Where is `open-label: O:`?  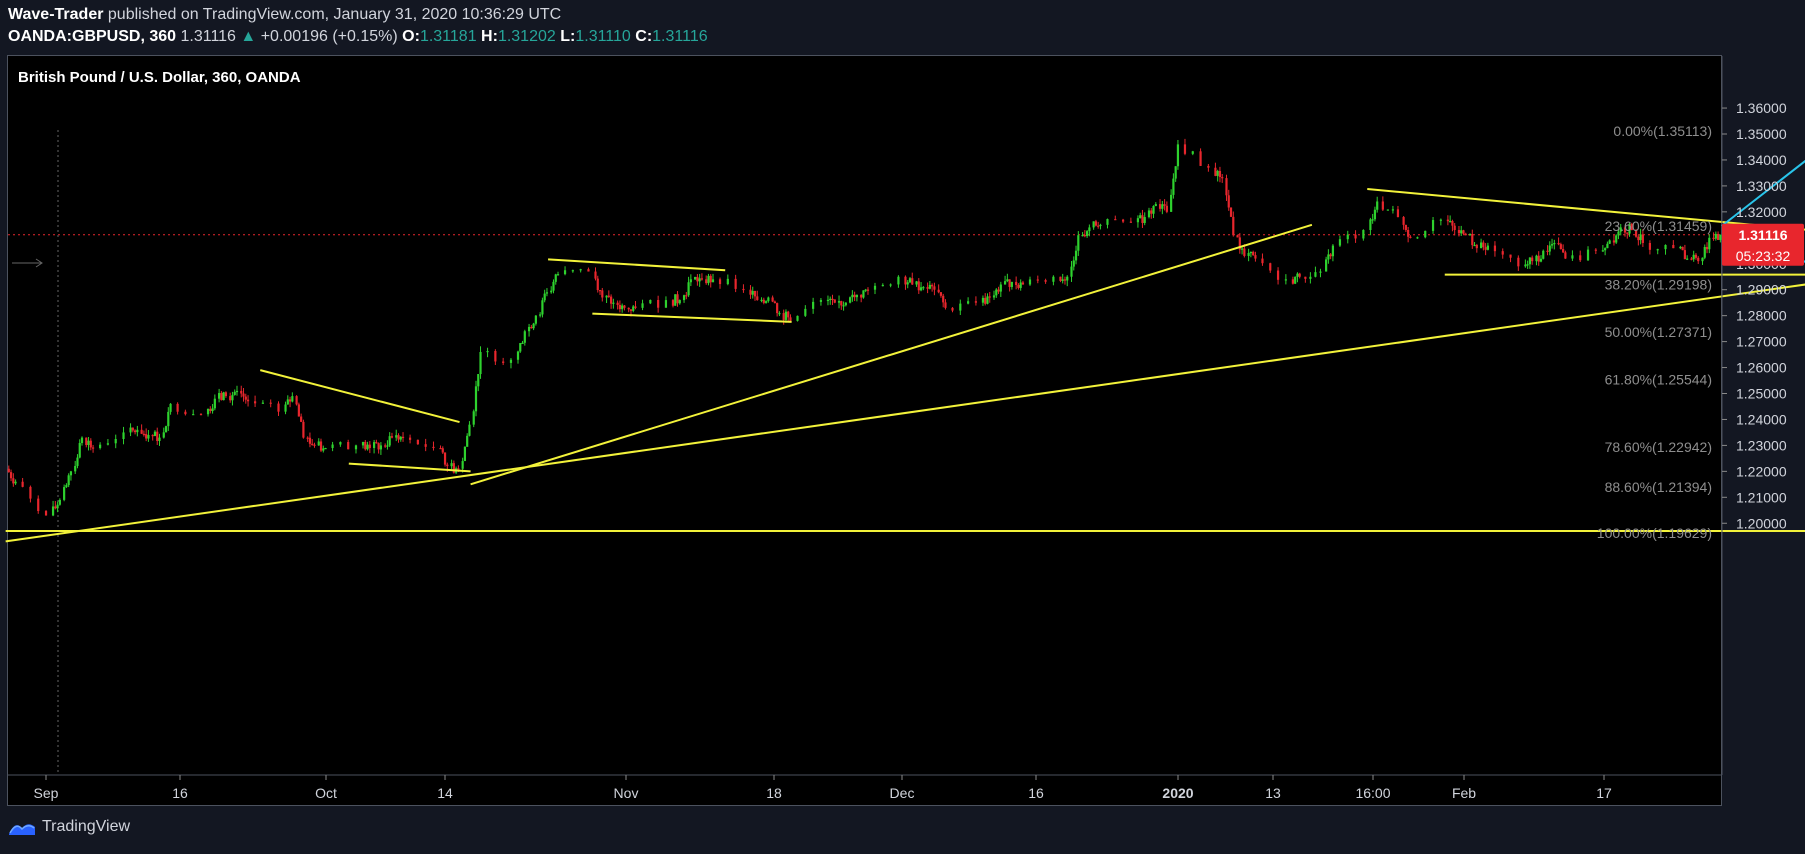
open-label: O: is located at coordinates (411, 36).